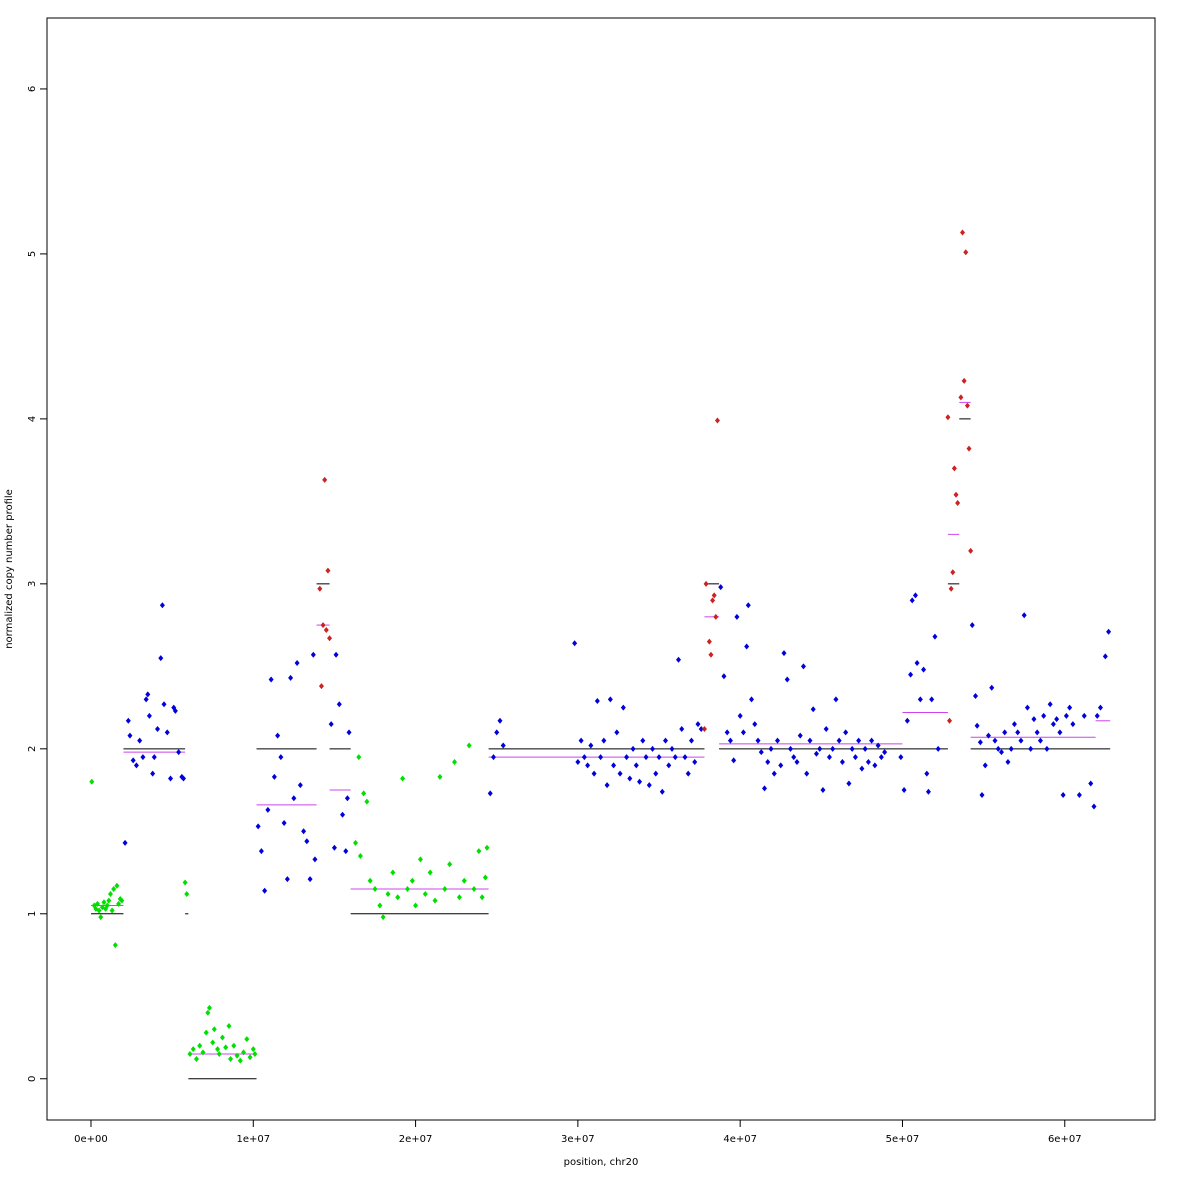  I want to click on x-tick-label: 6e+07, so click(1065, 1139).